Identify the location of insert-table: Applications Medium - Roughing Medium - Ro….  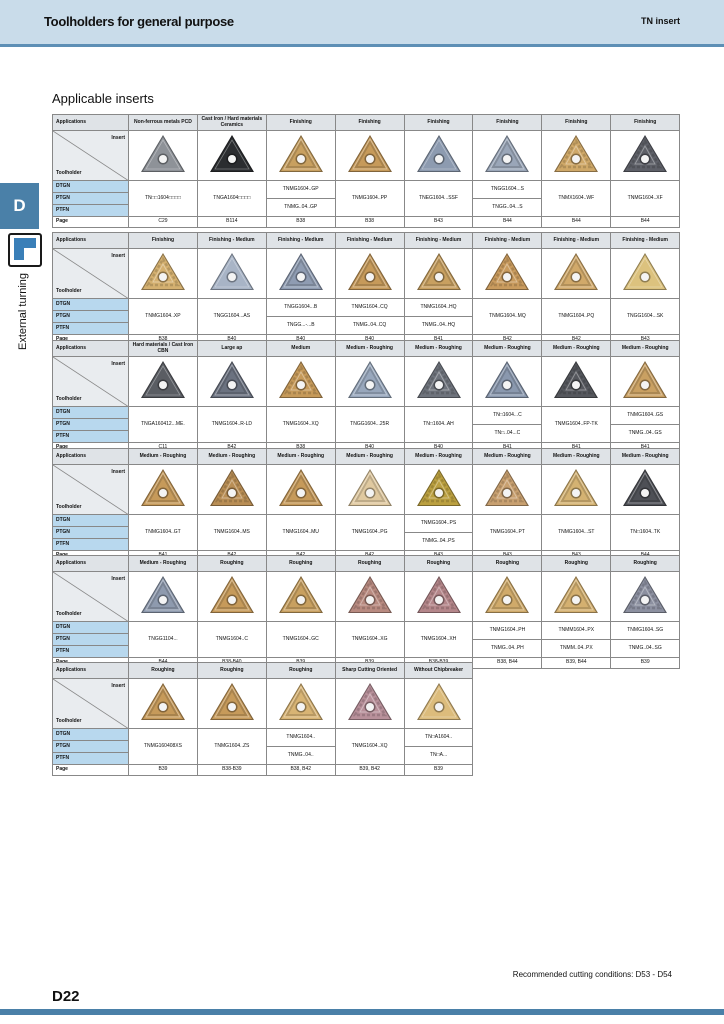
(366, 505).